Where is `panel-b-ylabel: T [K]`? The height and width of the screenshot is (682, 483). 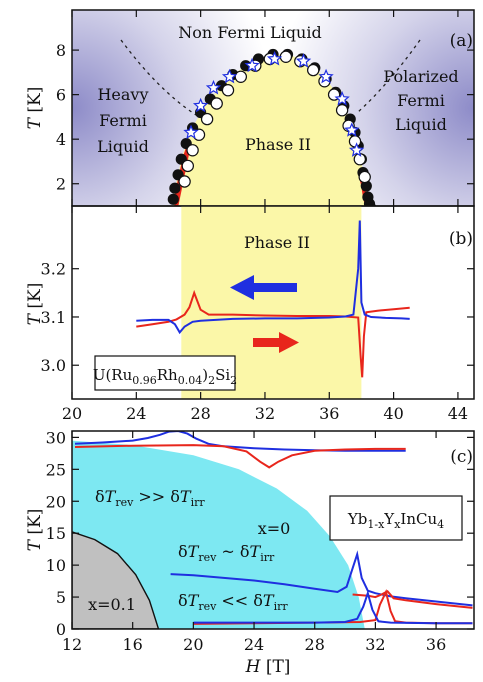
panel-b-ylabel: T [K] is located at coordinates (35, 304).